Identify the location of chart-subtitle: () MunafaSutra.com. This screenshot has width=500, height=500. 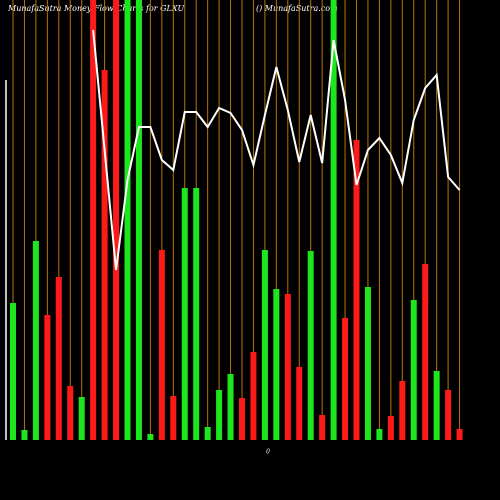
(297, 8).